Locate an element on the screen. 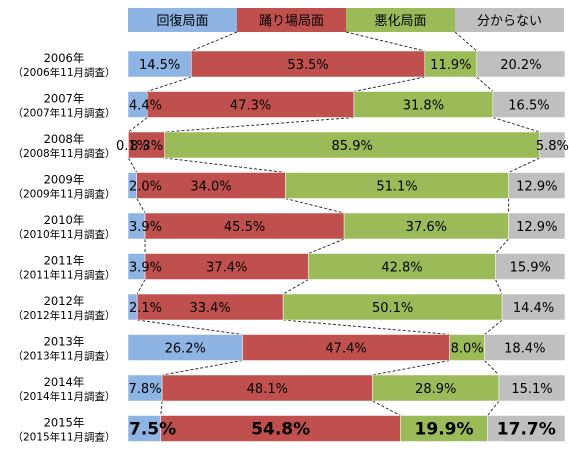  legend-label: 悪化局面 is located at coordinates (400, 21).